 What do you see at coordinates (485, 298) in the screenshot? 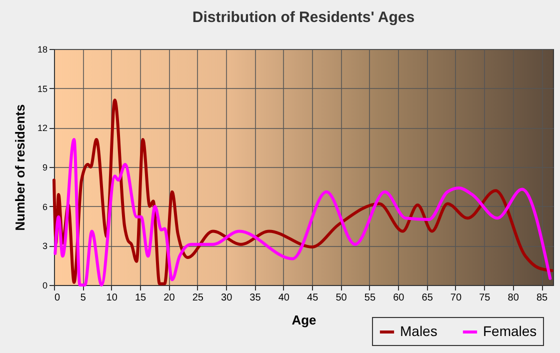
I see `x-tick-label: 75` at bounding box center [485, 298].